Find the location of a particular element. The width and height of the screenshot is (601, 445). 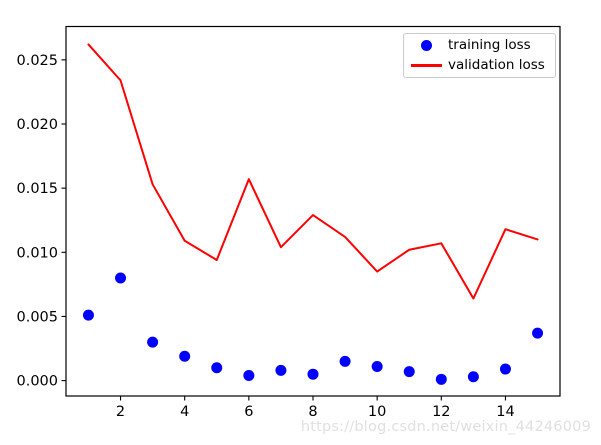

validation-loss-marker-icon is located at coordinates (426, 65).